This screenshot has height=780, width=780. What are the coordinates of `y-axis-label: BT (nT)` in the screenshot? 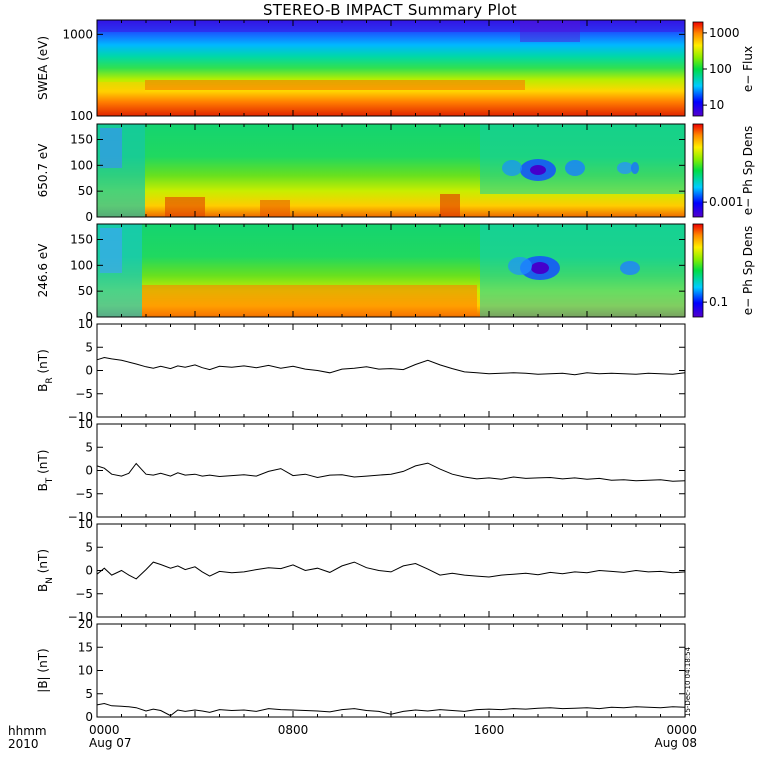 It's located at (45, 471).